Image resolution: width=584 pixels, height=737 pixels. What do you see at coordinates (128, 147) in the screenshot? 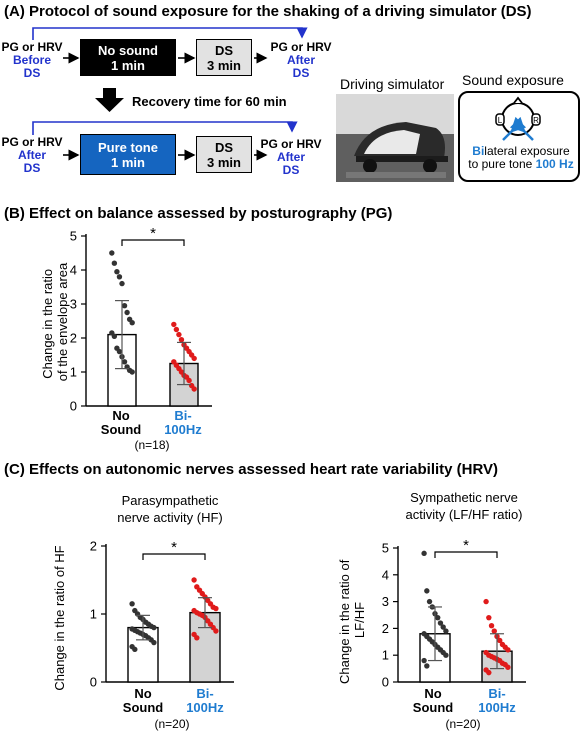
I see `pure-tone-box-line1: Pure tone` at bounding box center [128, 147].